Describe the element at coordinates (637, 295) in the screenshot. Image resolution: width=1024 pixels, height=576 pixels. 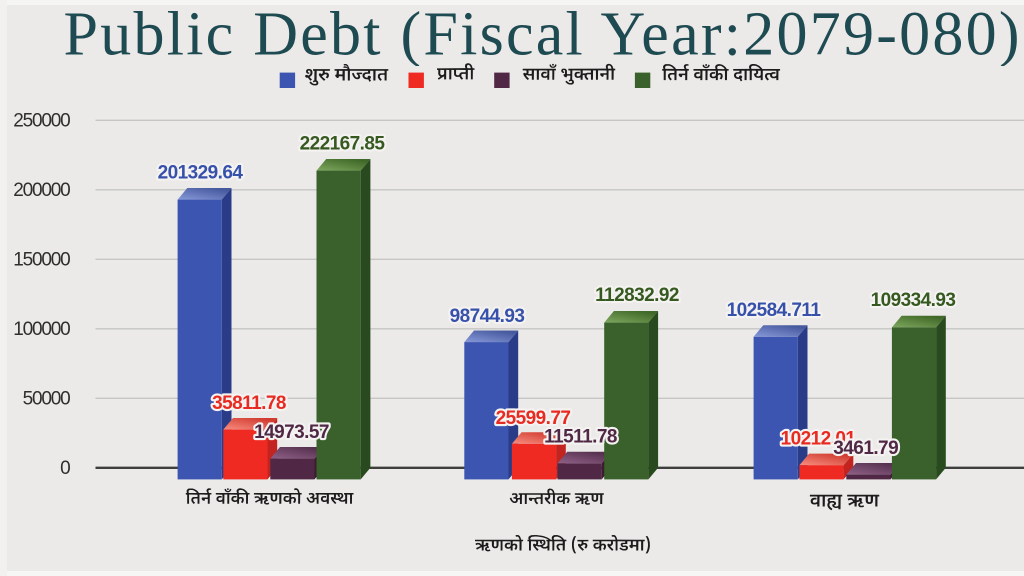
I see `svg-text: 112832.92` at that location.